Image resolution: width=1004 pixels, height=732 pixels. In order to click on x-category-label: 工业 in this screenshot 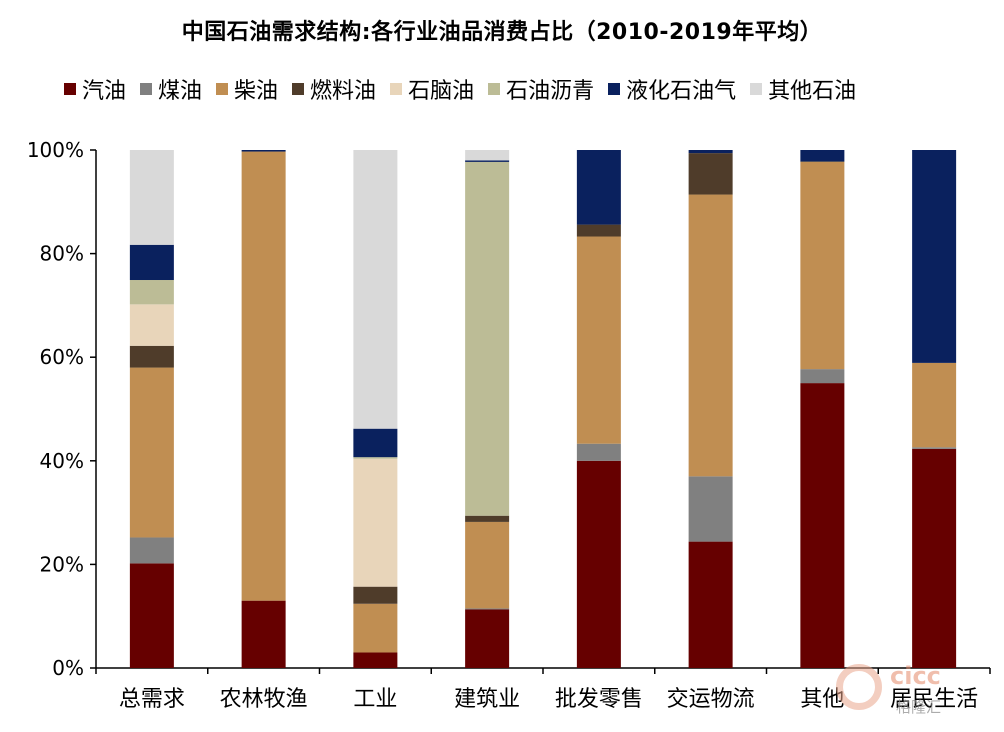, I will do `click(375, 699)`.